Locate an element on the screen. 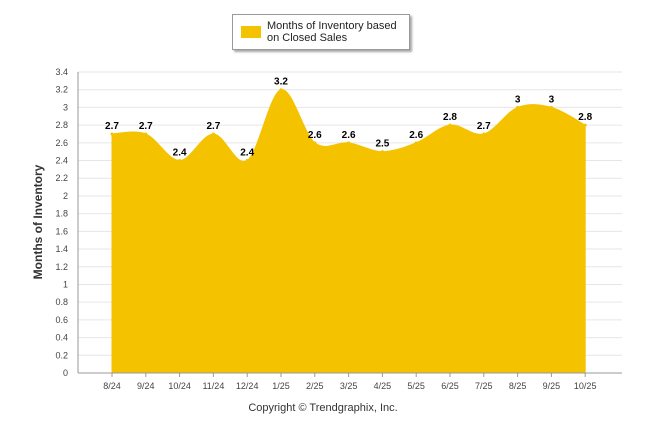 The height and width of the screenshot is (434, 646). y-tick-label: 0.2 is located at coordinates (61, 355).